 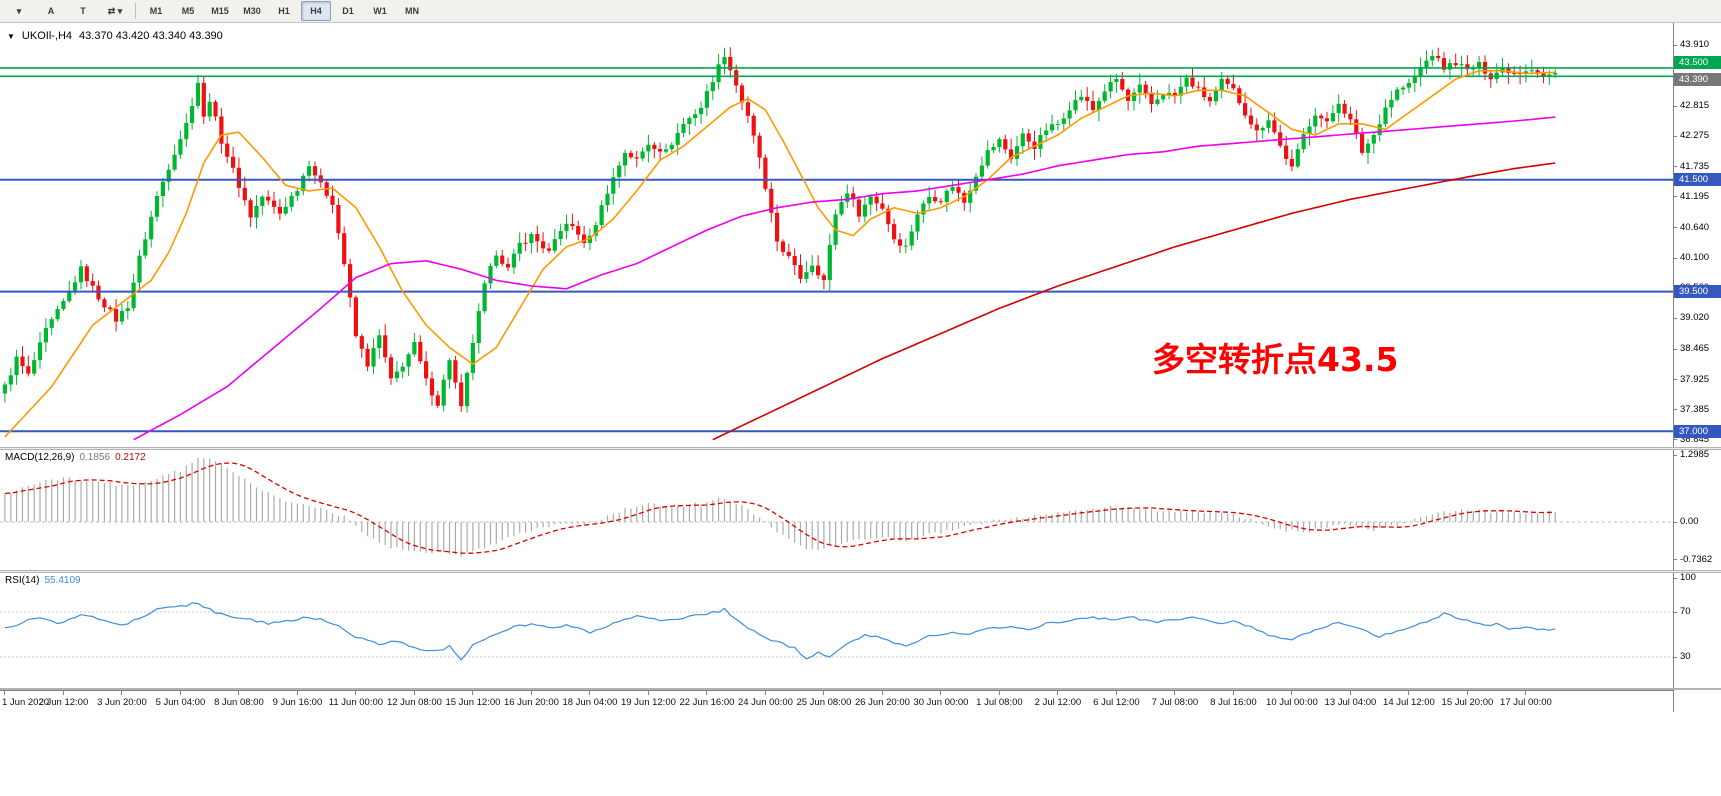 I want to click on time-axis-label: 19 Jun 12:00, so click(x=648, y=702).